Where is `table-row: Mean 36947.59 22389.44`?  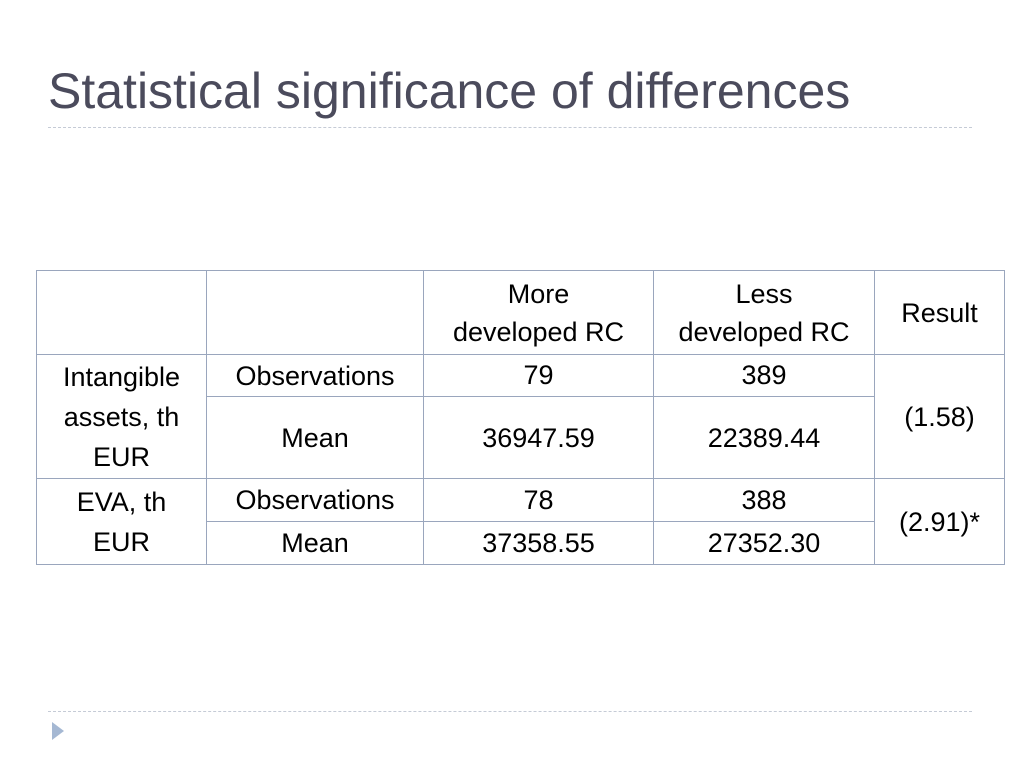
table-row: Mean 36947.59 22389.44 is located at coordinates (521, 437).